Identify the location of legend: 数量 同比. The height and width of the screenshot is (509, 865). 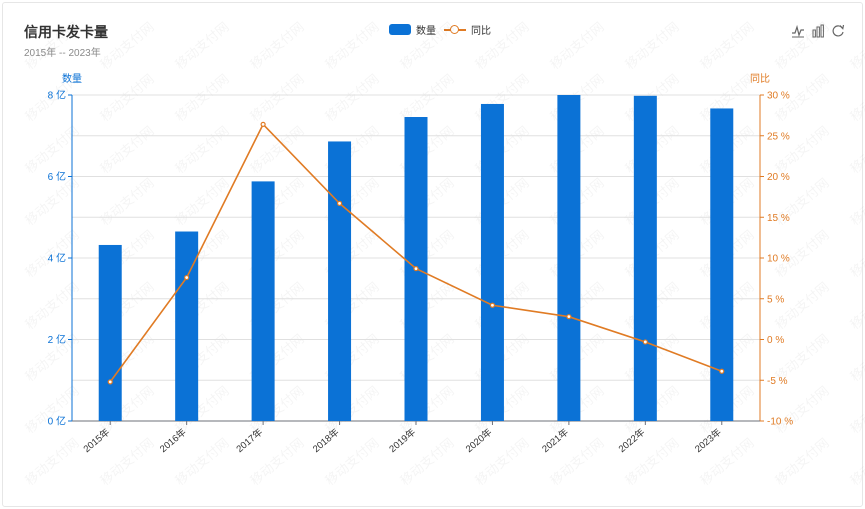
(444, 29).